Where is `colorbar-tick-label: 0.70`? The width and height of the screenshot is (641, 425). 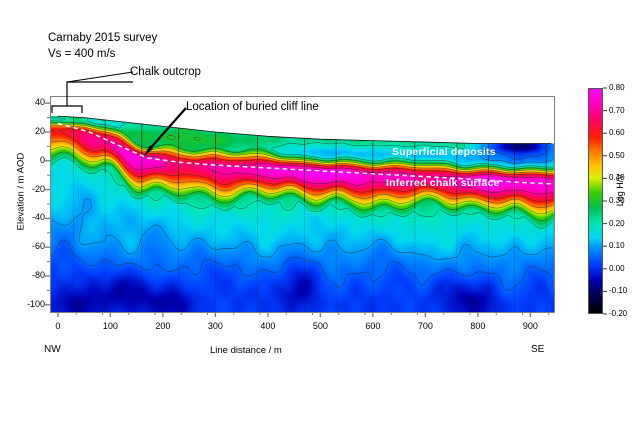 colorbar-tick-label: 0.70 is located at coordinates (617, 110).